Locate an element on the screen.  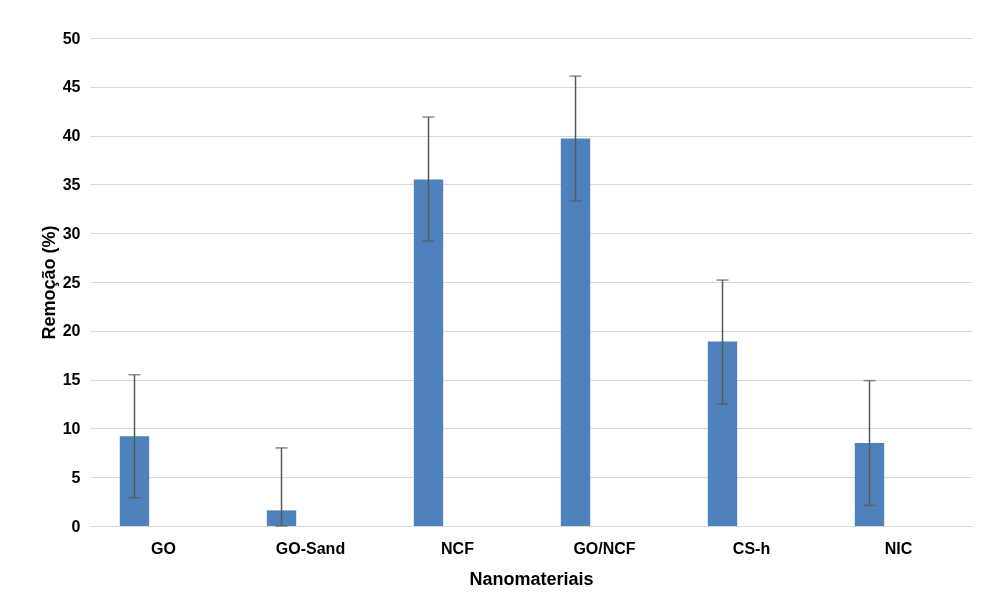
y-tick-label: 35 is located at coordinates (71, 184).